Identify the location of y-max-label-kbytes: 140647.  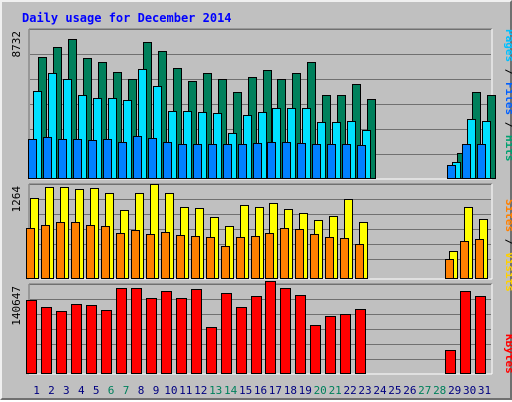
(16, 306).